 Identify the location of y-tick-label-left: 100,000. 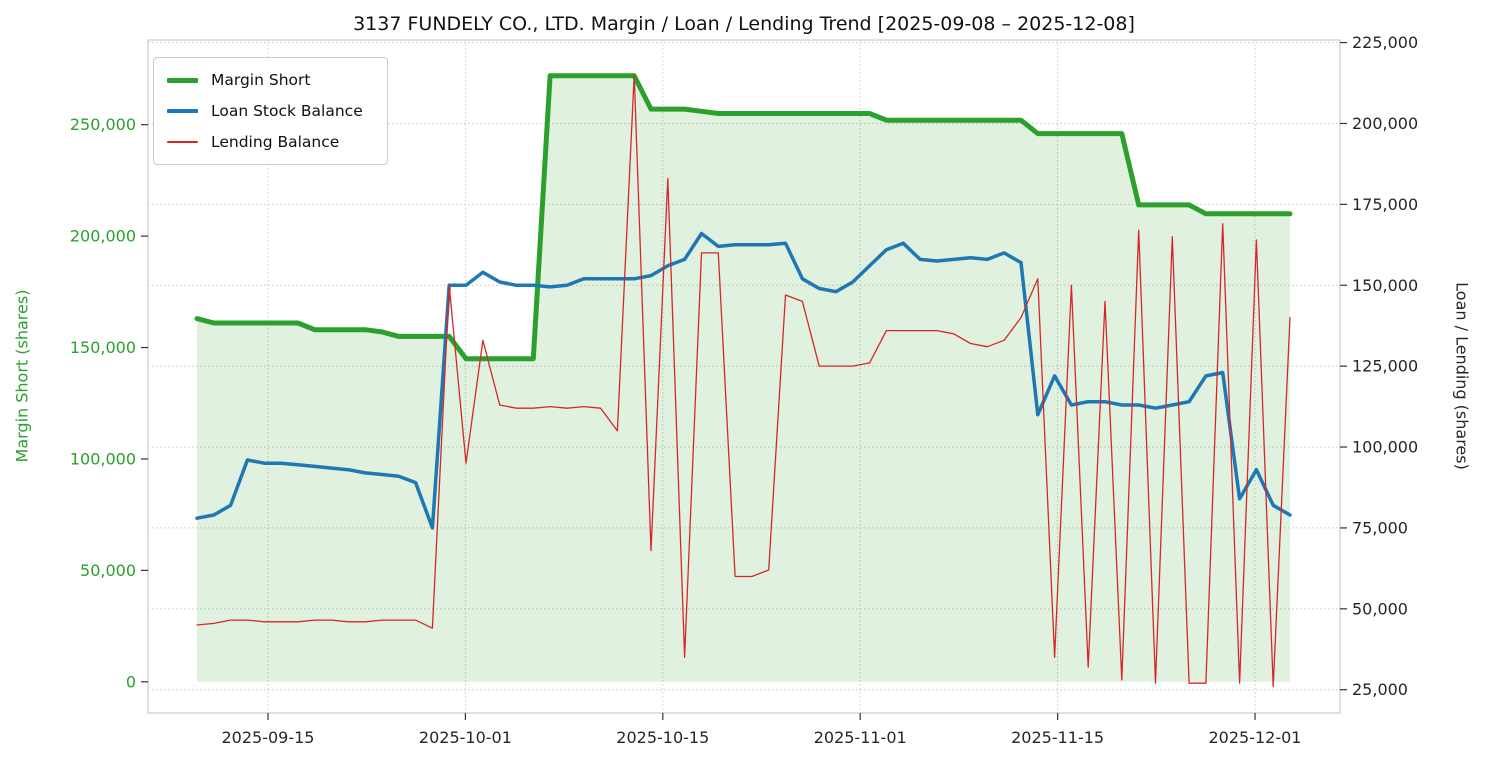
(103, 458).